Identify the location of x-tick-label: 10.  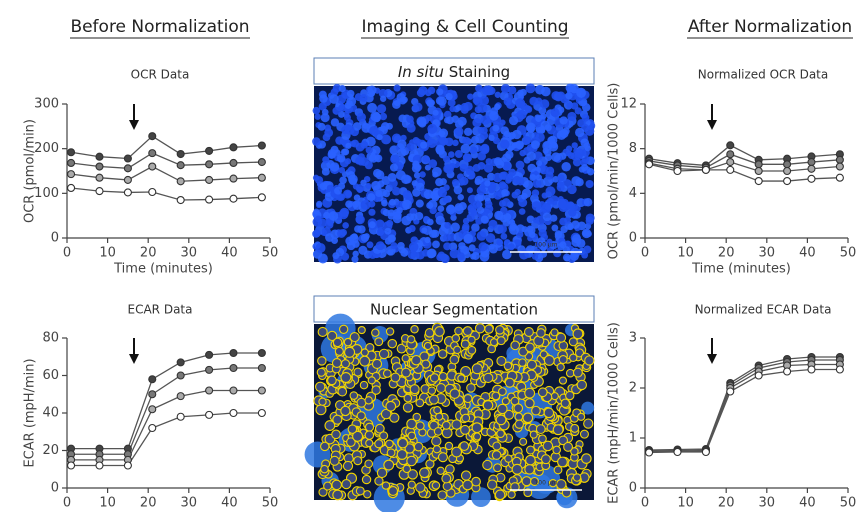
(685, 503).